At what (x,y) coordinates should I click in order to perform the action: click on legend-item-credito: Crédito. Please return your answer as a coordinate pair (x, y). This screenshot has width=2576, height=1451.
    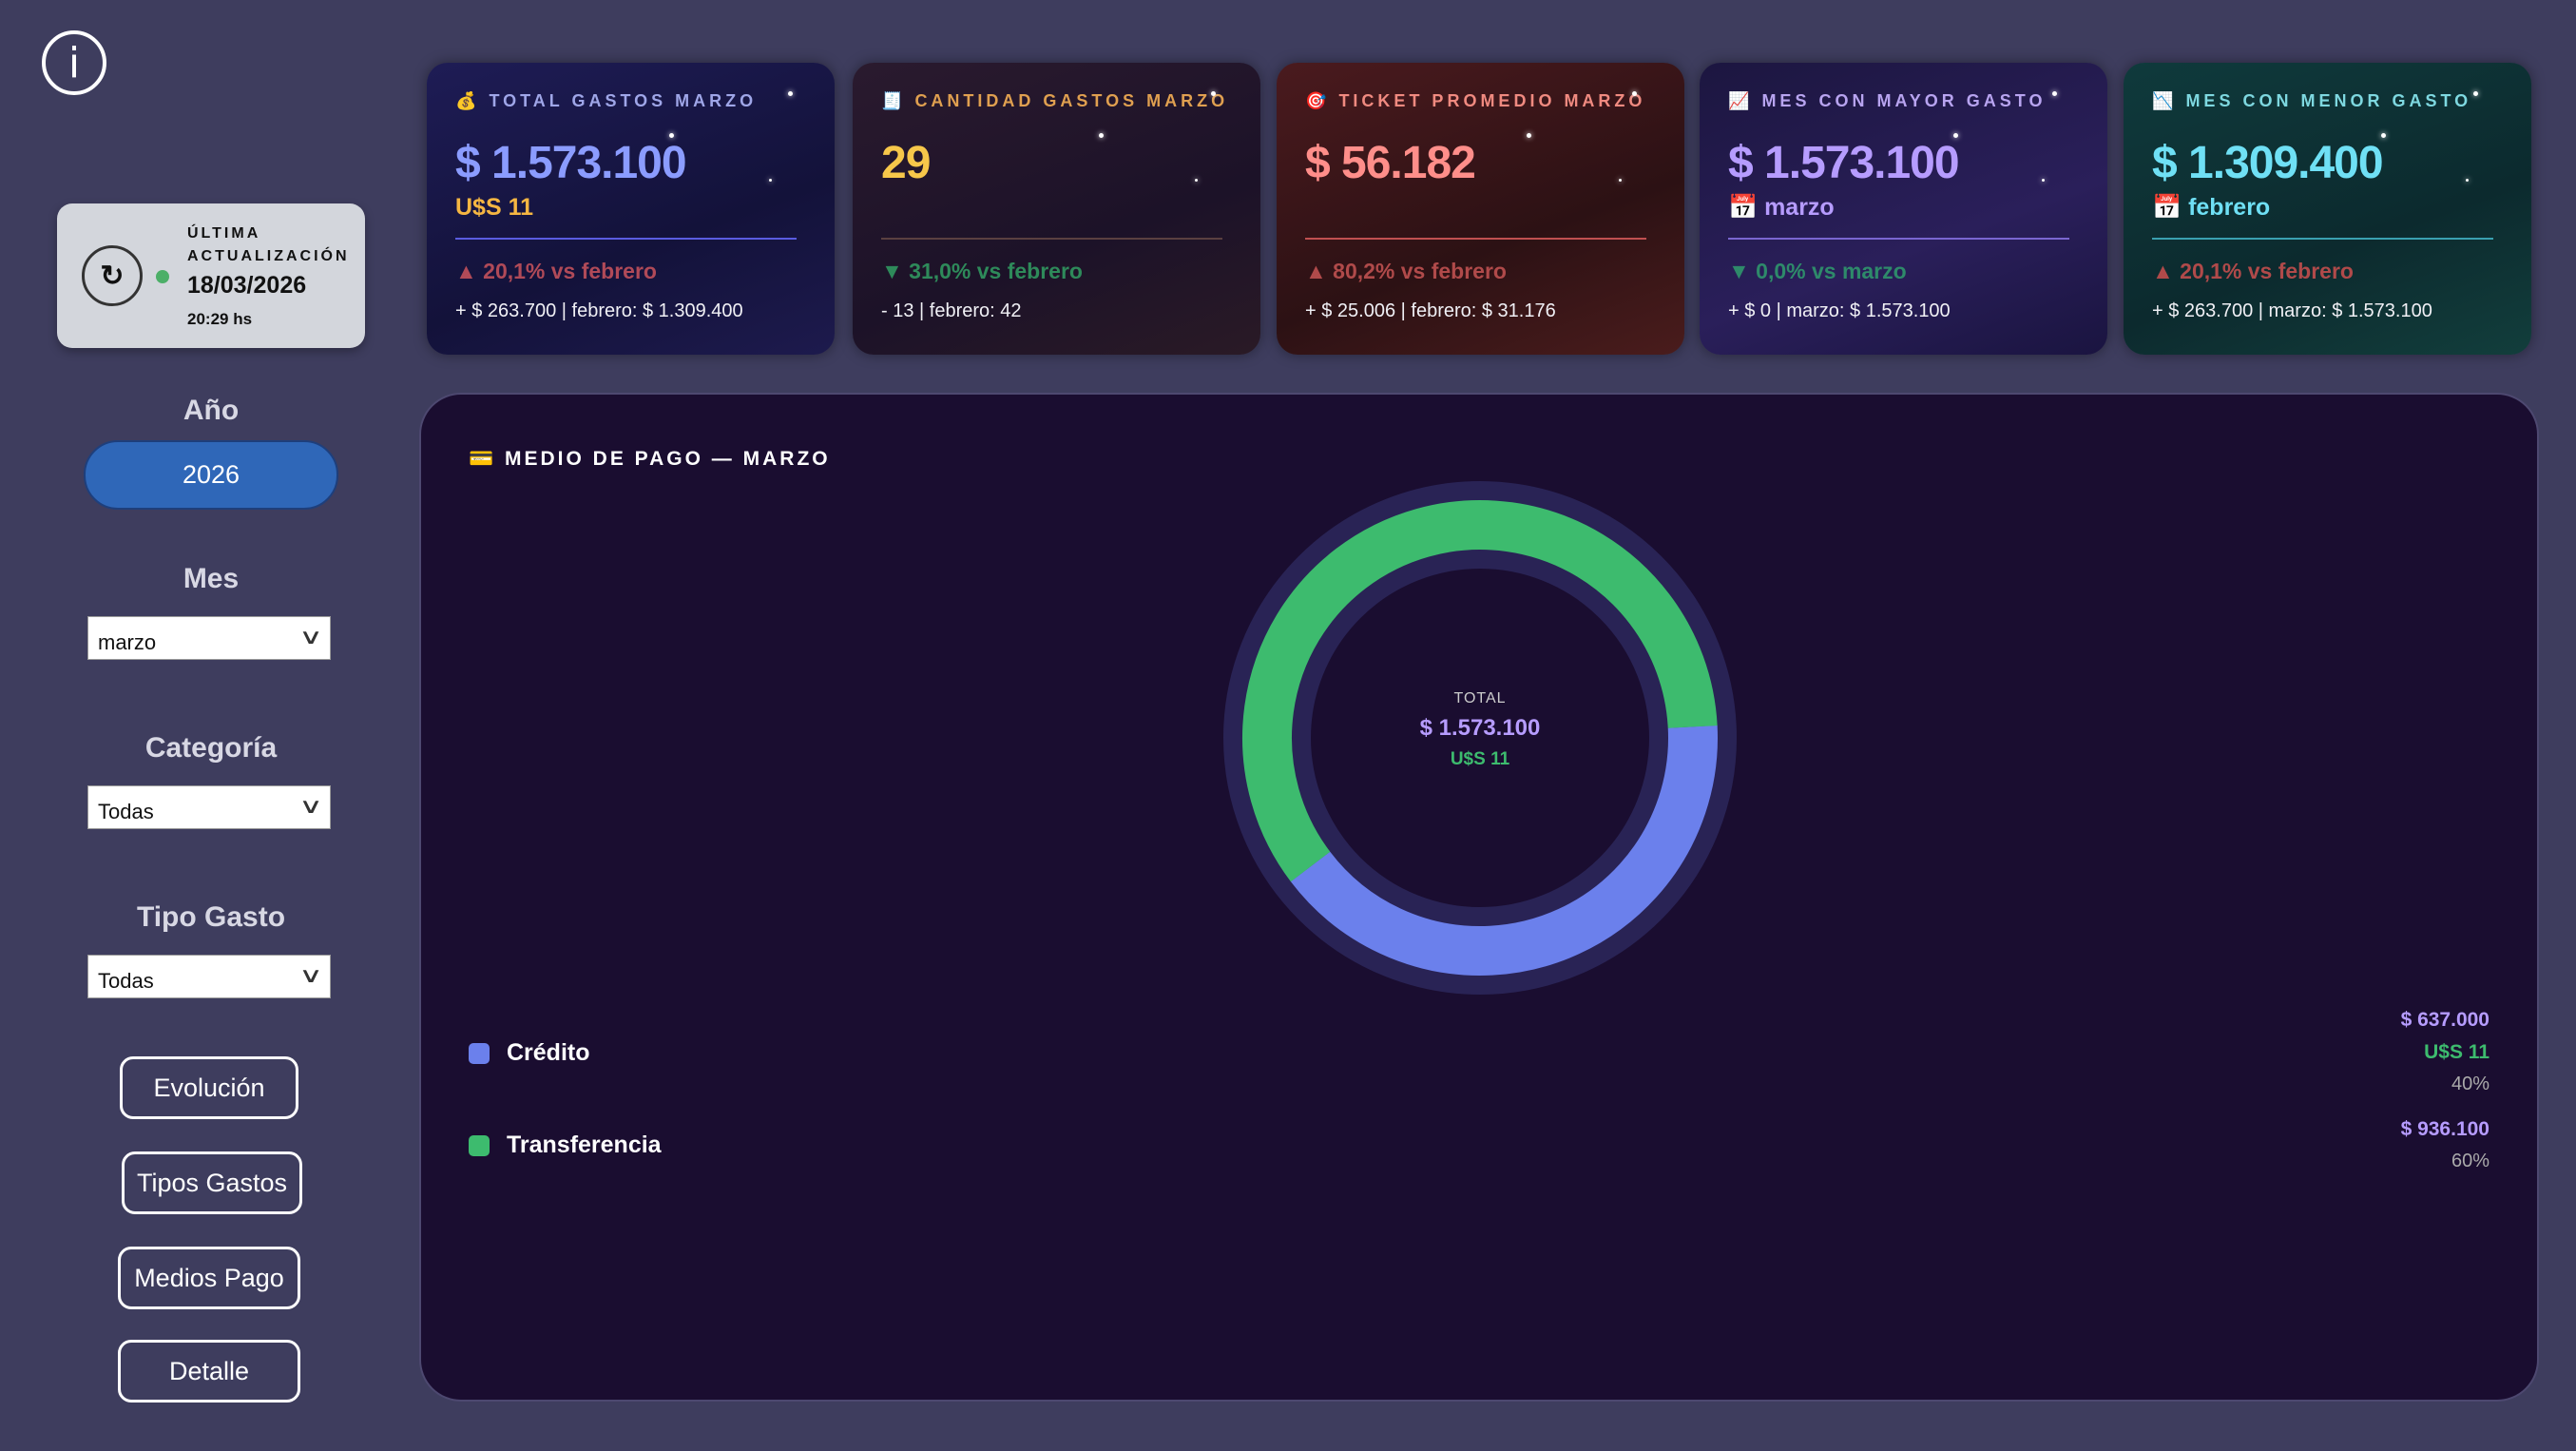
    Looking at the image, I should click on (529, 1053).